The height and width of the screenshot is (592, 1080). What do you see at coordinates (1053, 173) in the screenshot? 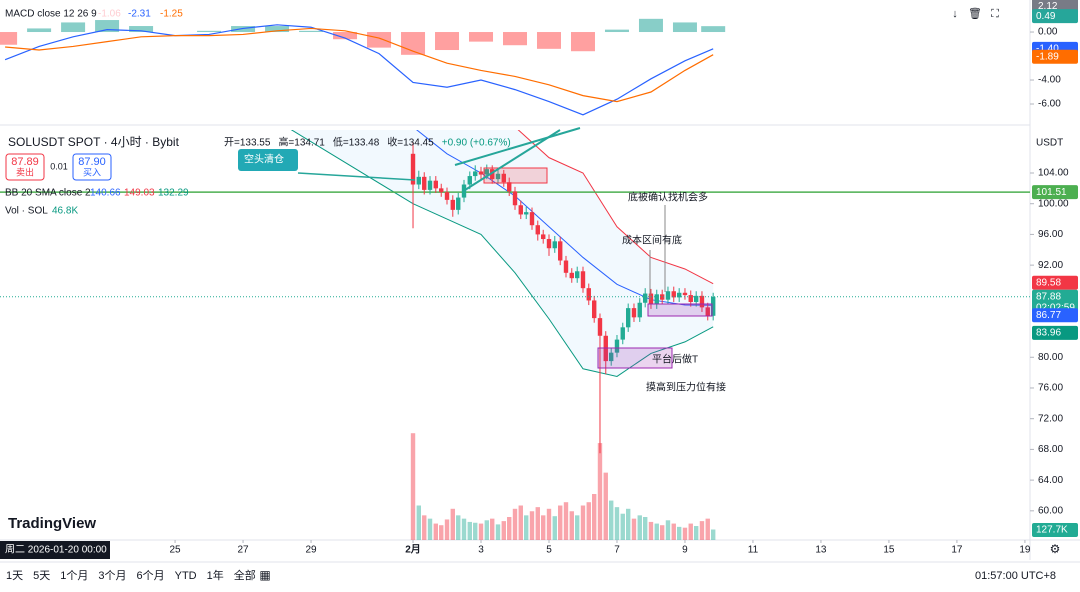
I see `y-tick-label: 104.00` at bounding box center [1053, 173].